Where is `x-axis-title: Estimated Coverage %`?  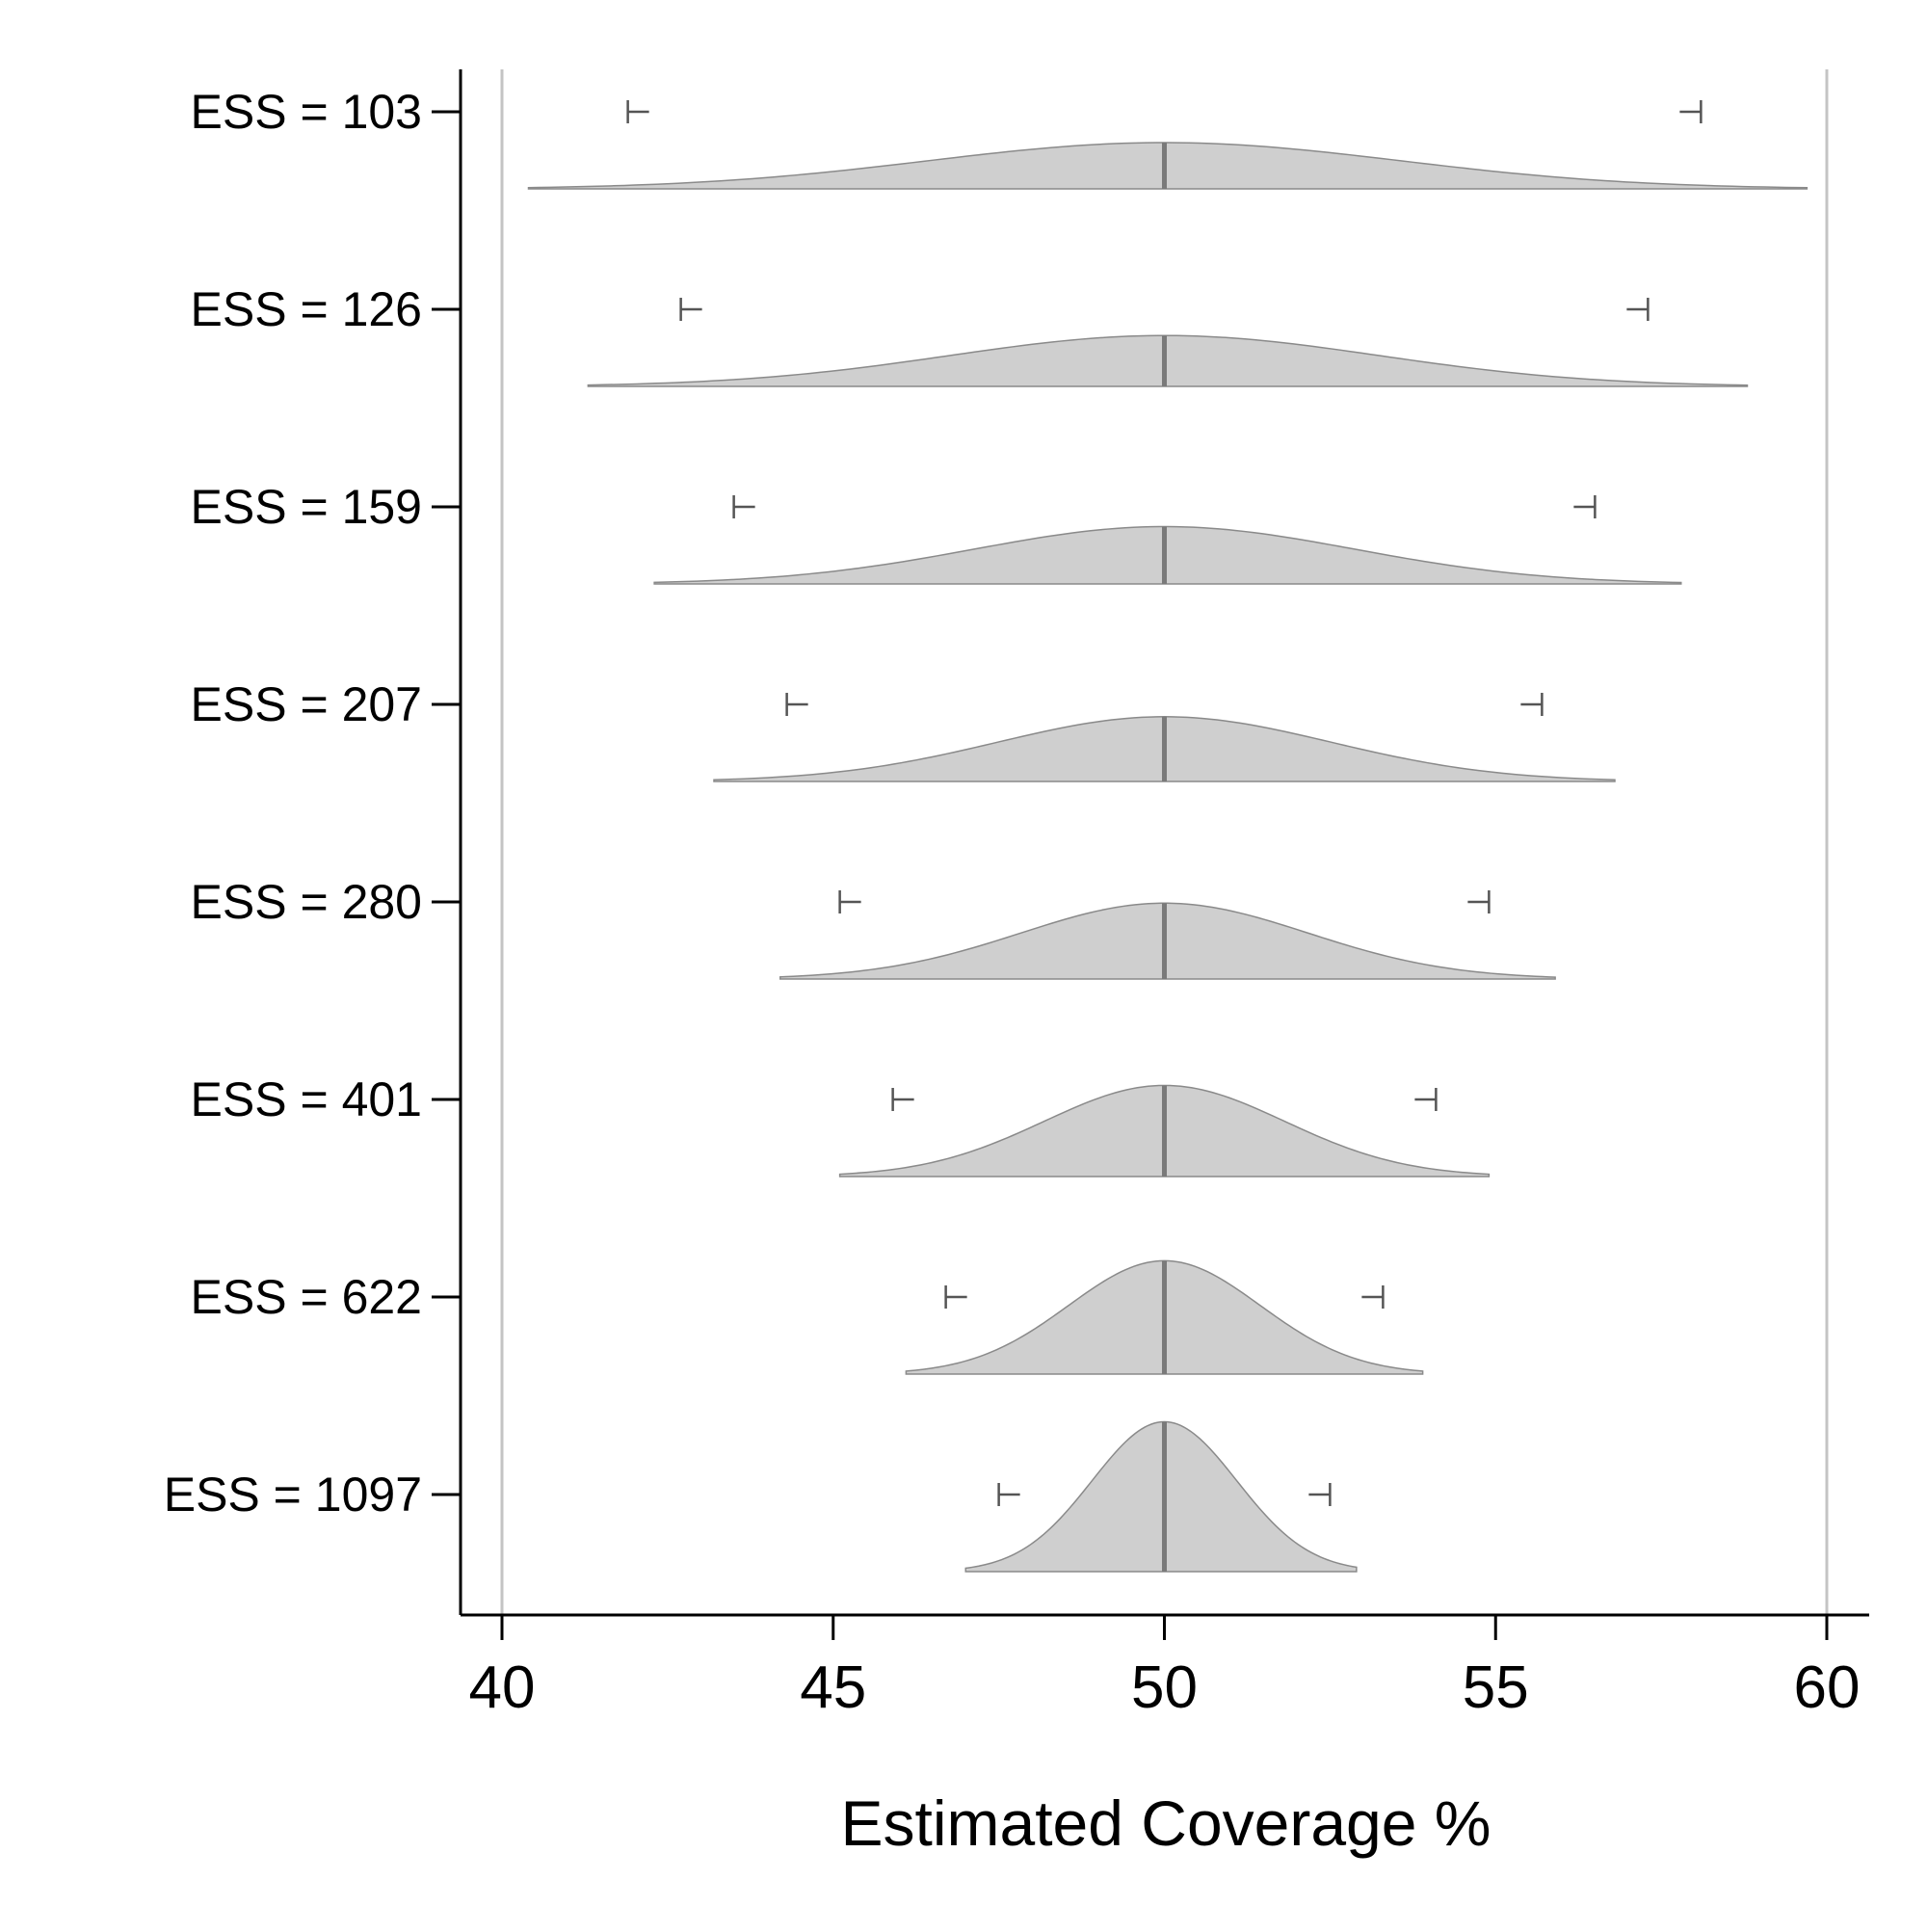 x-axis-title: Estimated Coverage % is located at coordinates (1166, 1823).